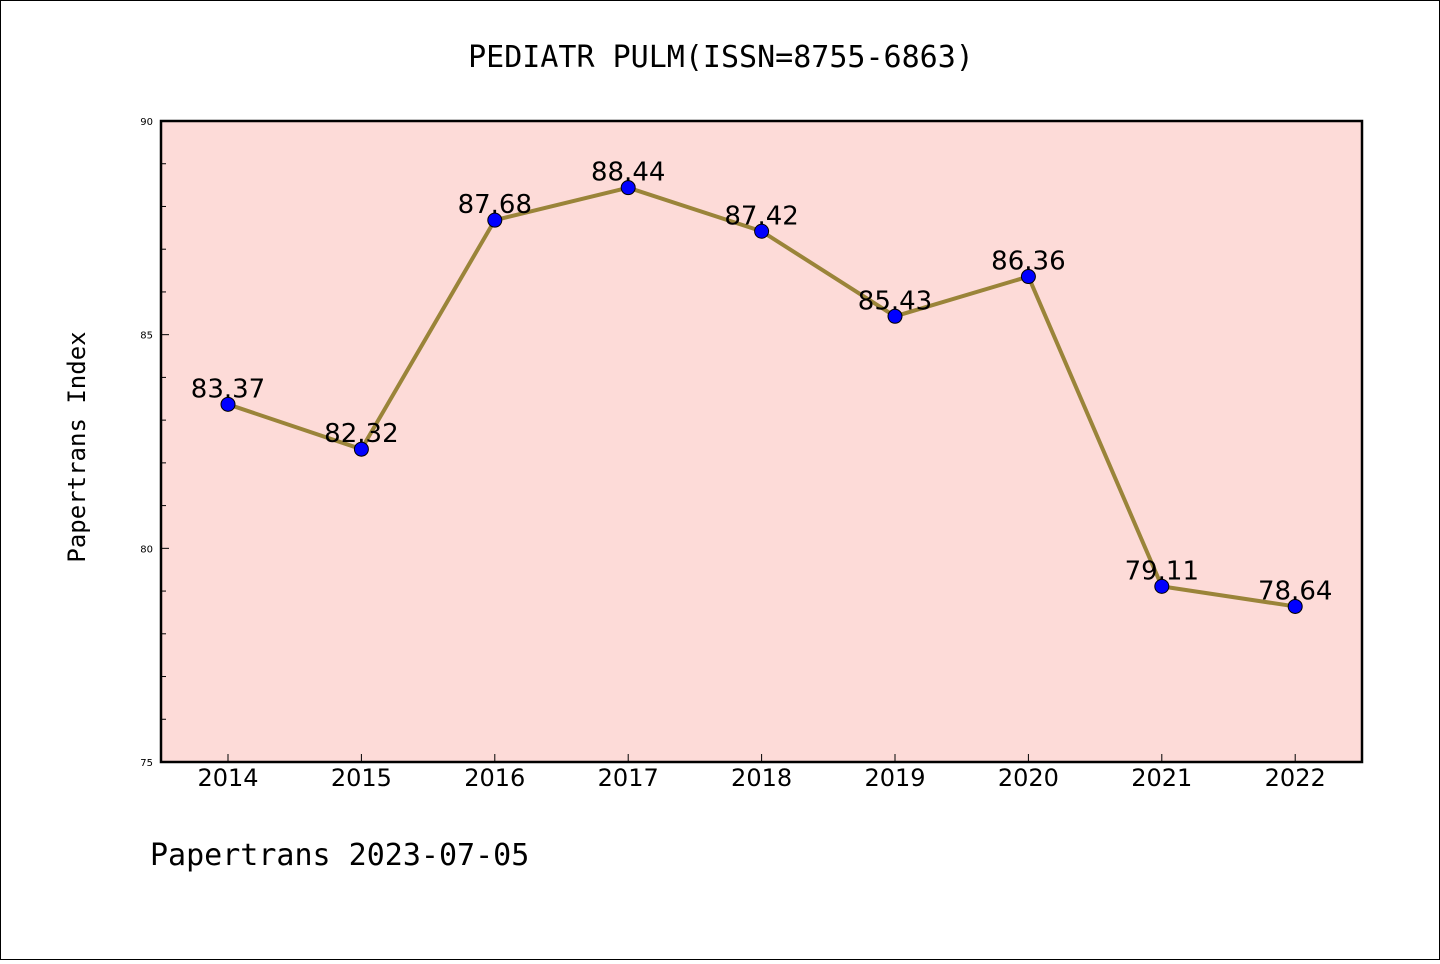 Image resolution: width=1440 pixels, height=964 pixels. Describe the element at coordinates (761, 778) in the screenshot. I see `x-tick-label: 2018` at that location.